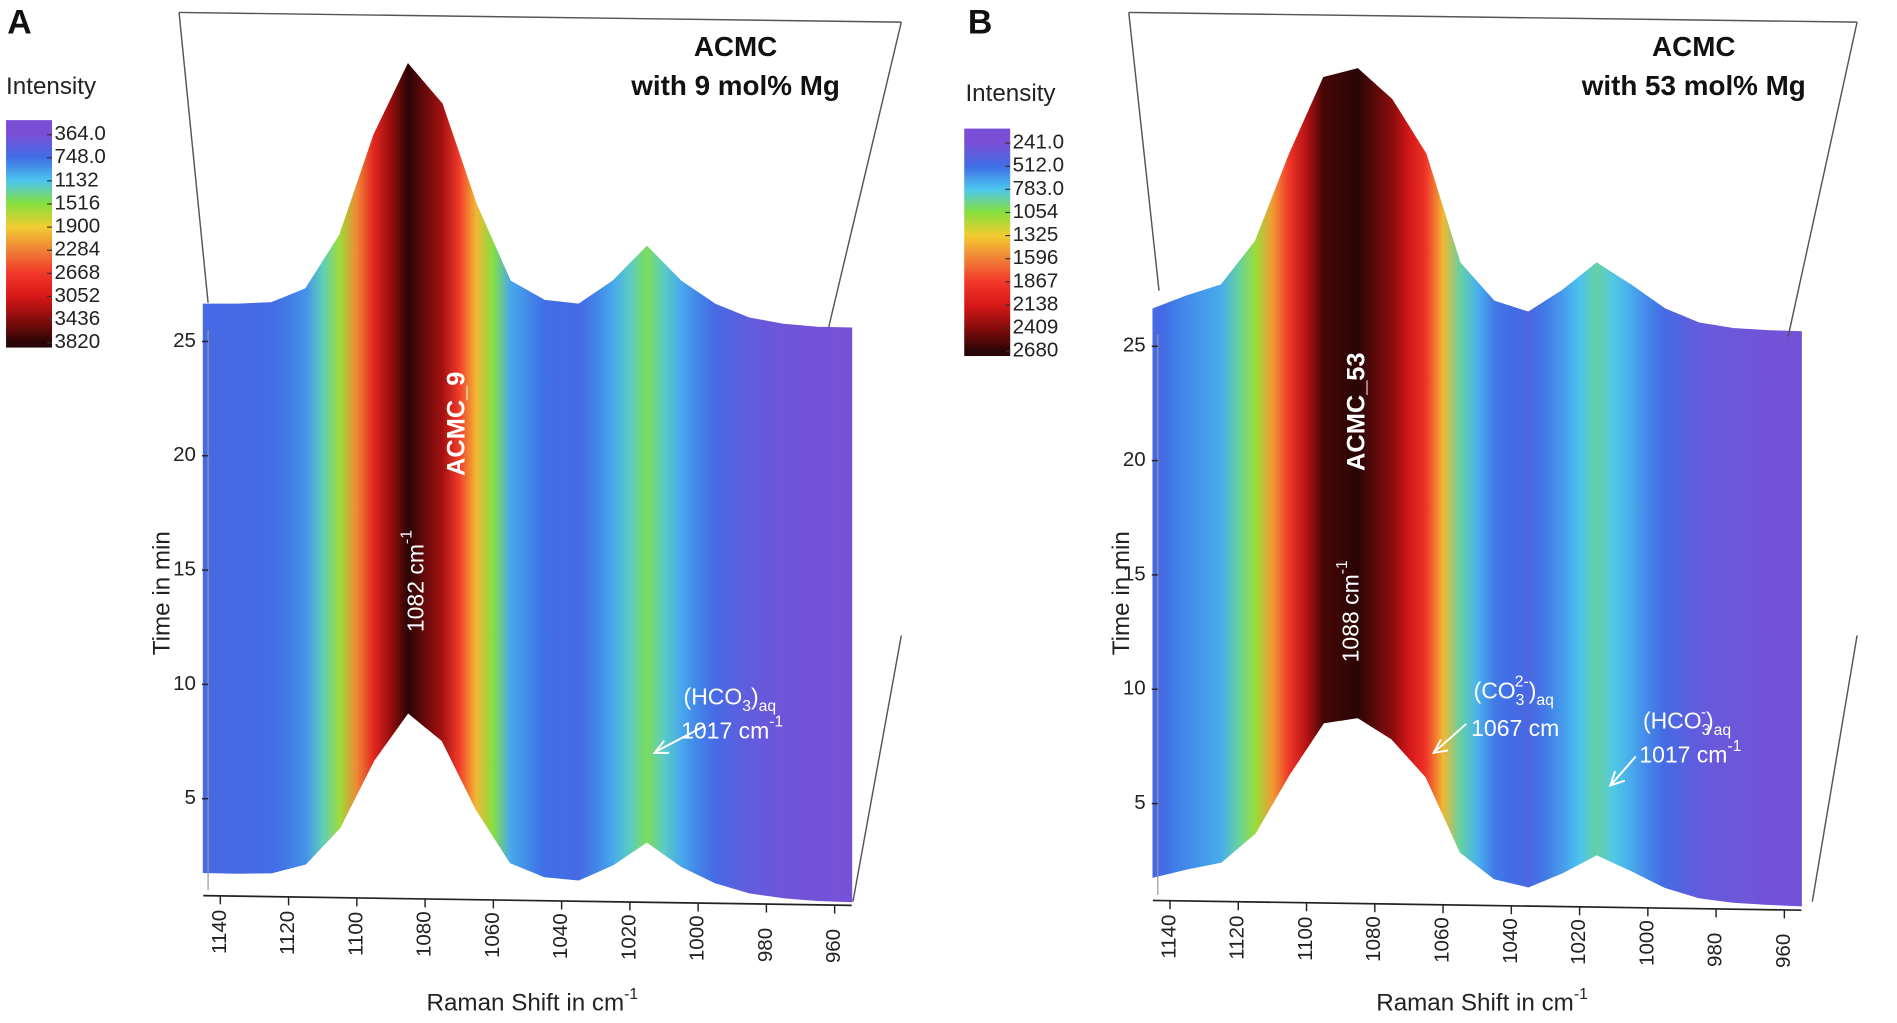 The height and width of the screenshot is (1023, 1897). I want to click on y-tick-label: 15, so click(184, 569).